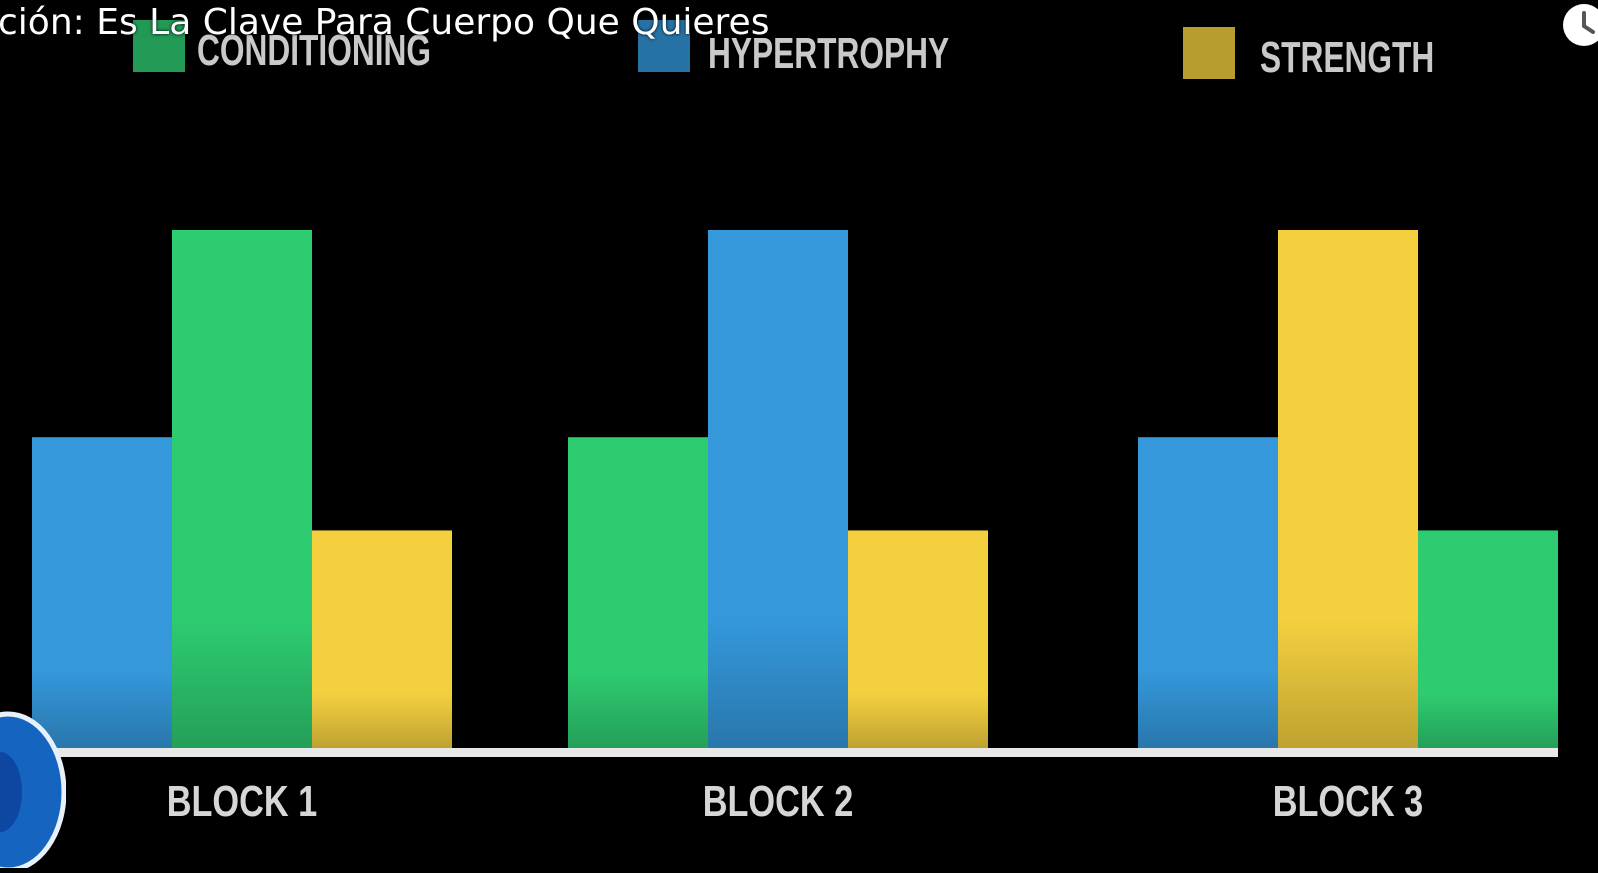 The height and width of the screenshot is (873, 1598). Describe the element at coordinates (1347, 57) in the screenshot. I see `legend-label-strength: STRENGTH` at that location.